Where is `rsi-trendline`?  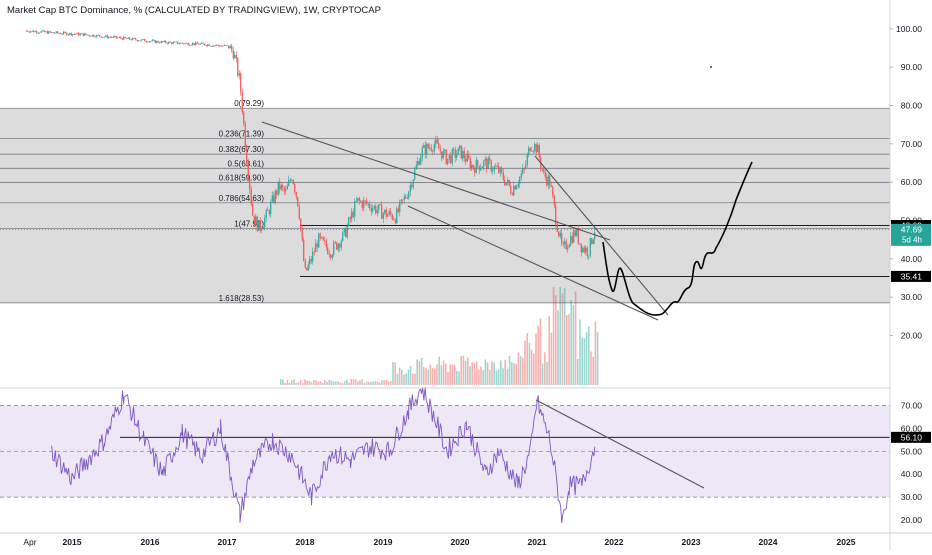 rsi-trendline is located at coordinates (620, 444).